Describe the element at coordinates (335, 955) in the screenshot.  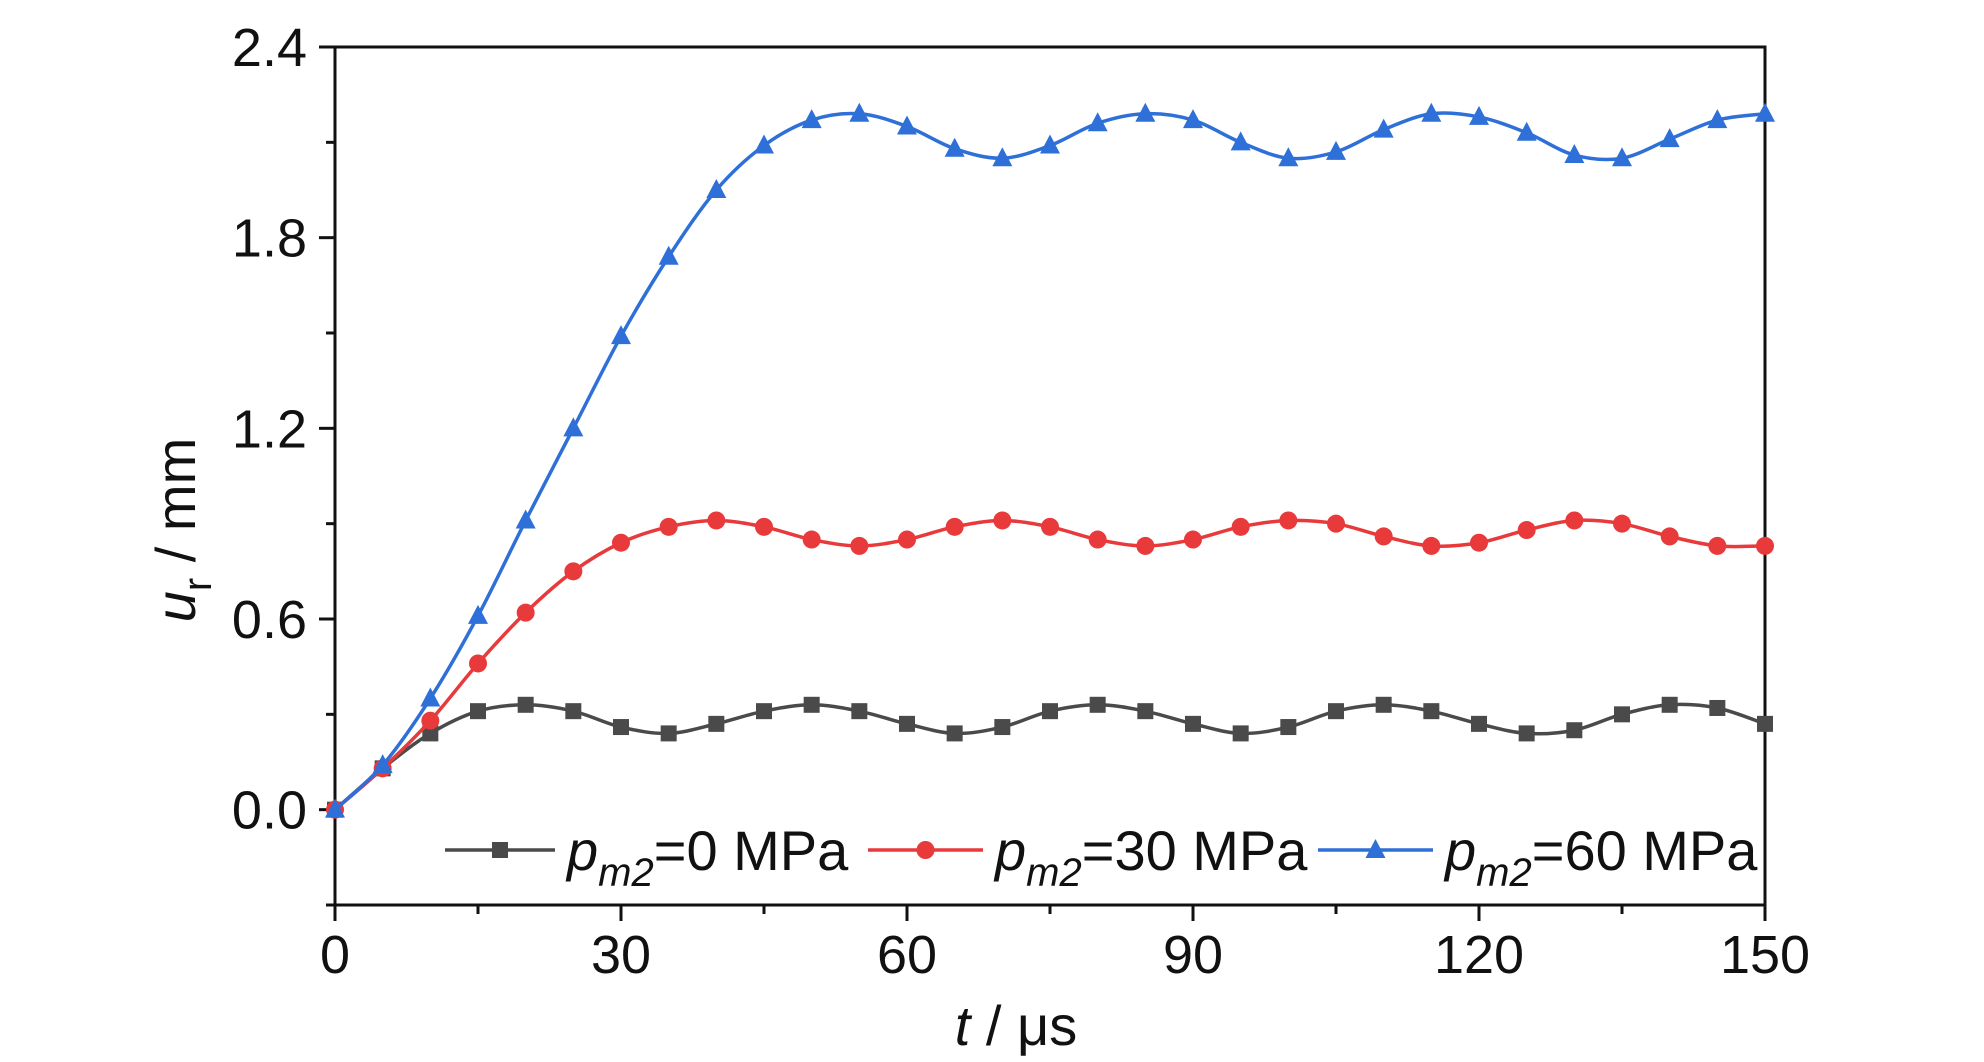
I see `x-tick-label: 0` at that location.